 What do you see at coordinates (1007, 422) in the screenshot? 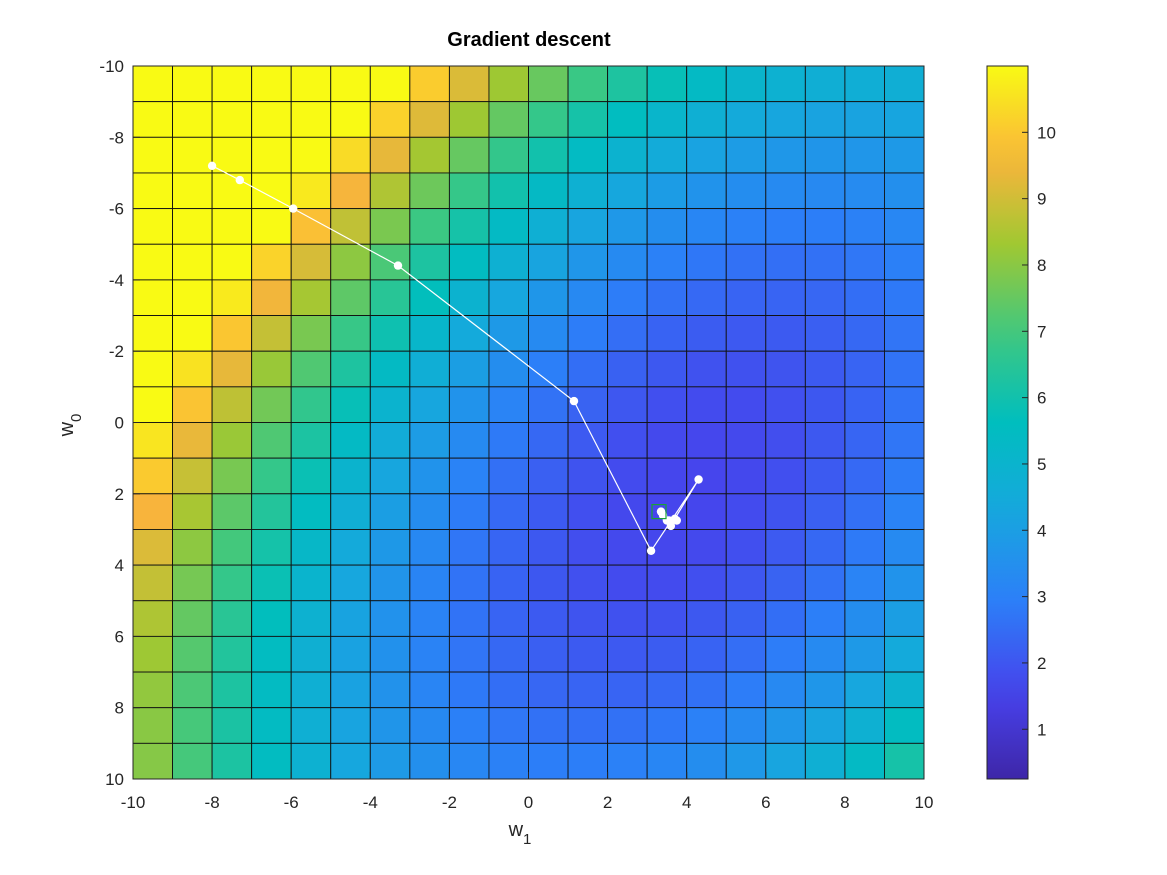
I see `colorbar-frame` at bounding box center [1007, 422].